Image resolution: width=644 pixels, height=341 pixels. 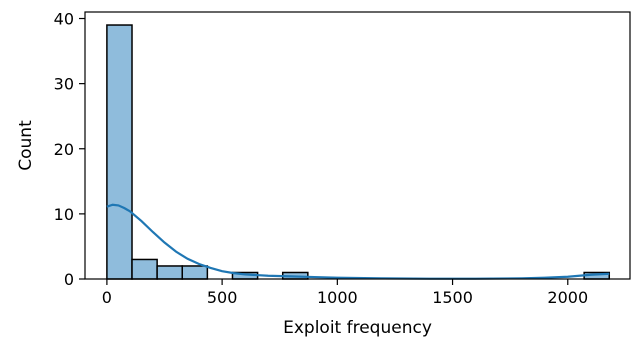 I want to click on x-axis-label: Exploit frequency, so click(x=357, y=328).